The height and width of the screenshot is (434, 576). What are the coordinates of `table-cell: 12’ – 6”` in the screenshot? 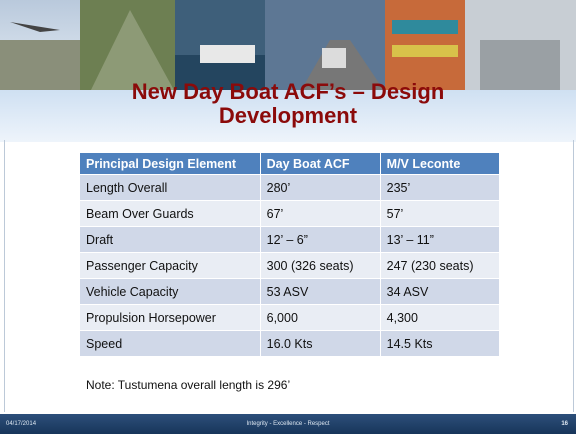 It's located at (320, 239).